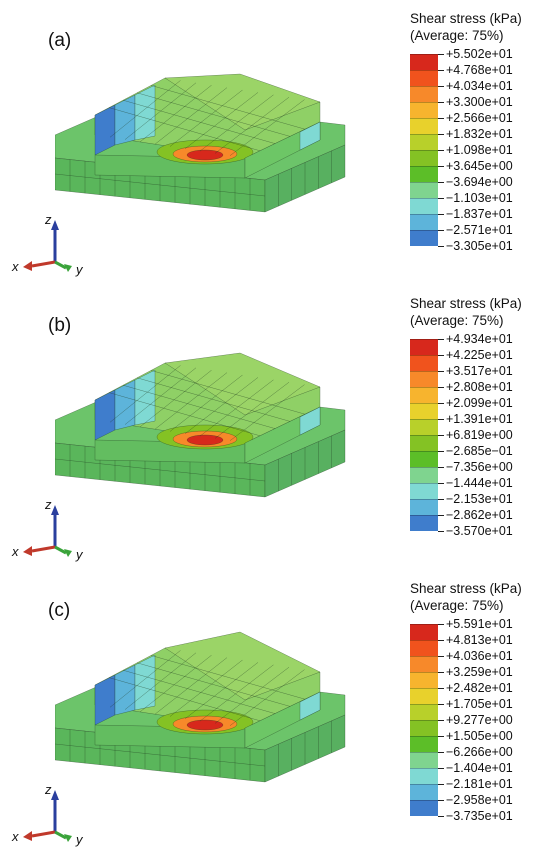 This screenshot has height=865, width=546. Describe the element at coordinates (479, 86) in the screenshot. I see `legend-value: +4.034e+01` at that location.